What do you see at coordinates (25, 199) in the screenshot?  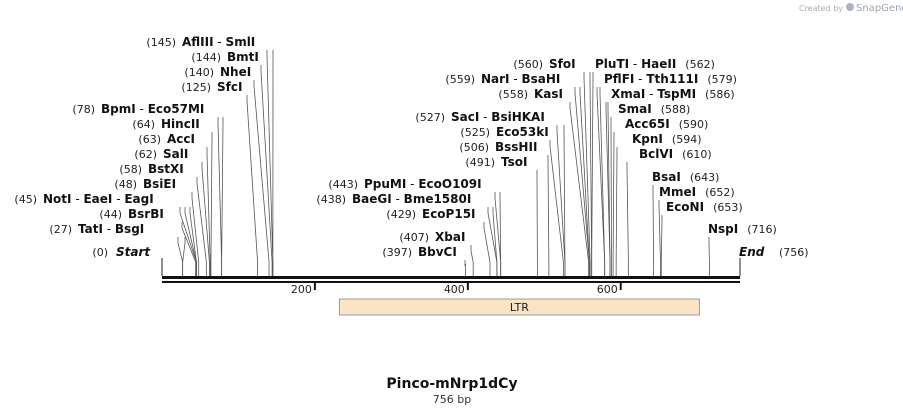 I see `site-position: (45)` at bounding box center [25, 199].